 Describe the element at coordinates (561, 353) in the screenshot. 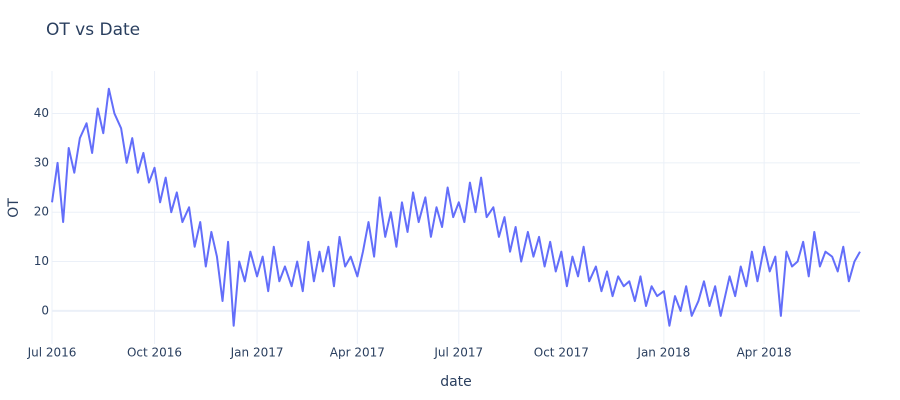

I see `x-tick-label: Oct 2017` at that location.